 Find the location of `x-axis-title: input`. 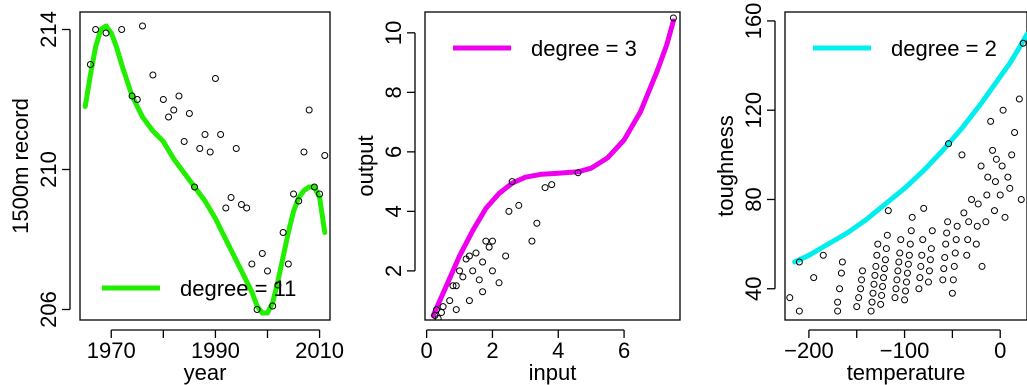

x-axis-title: input is located at coordinates (553, 372).